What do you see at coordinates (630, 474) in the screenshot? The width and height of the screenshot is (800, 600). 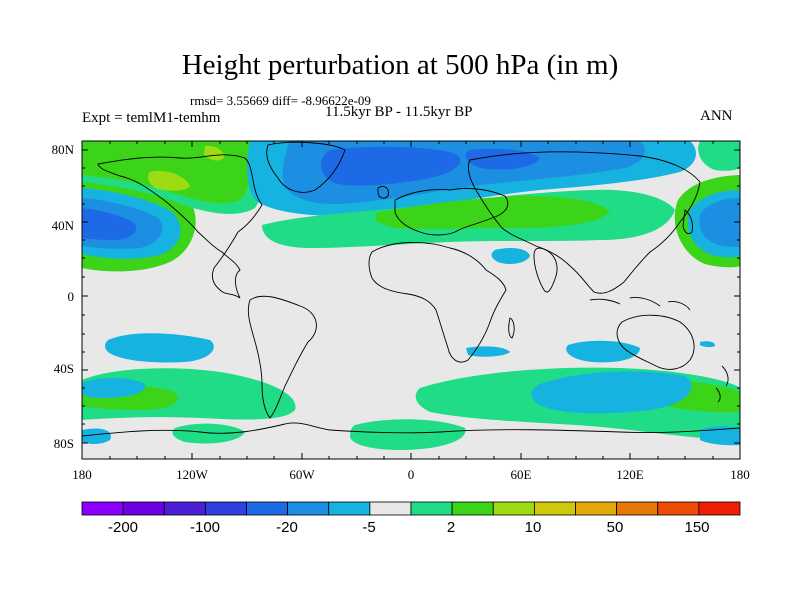 I see `x-tick-label: 120E` at bounding box center [630, 474].